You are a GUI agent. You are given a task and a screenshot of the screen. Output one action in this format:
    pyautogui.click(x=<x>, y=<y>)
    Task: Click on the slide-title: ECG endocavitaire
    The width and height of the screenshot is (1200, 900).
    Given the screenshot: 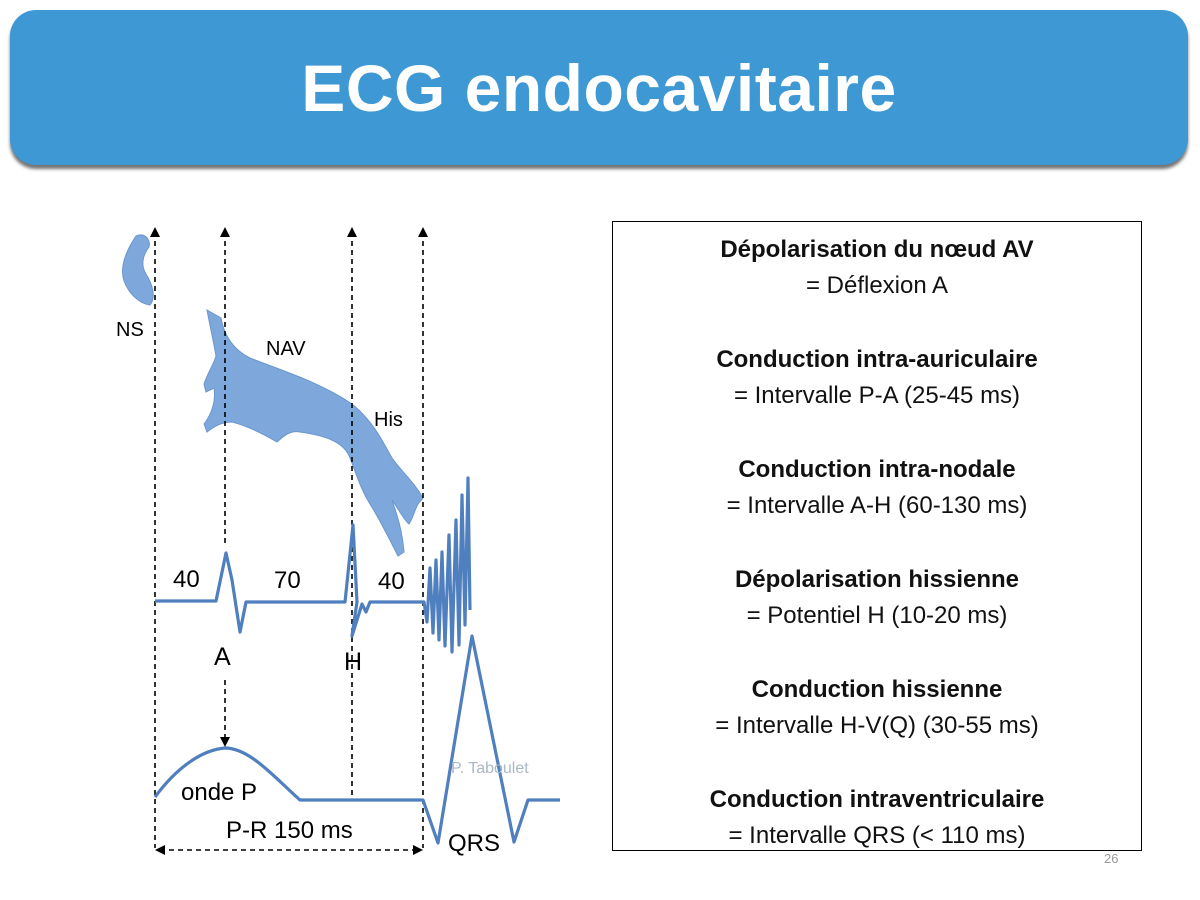 What is the action you would take?
    pyautogui.click(x=599, y=87)
    